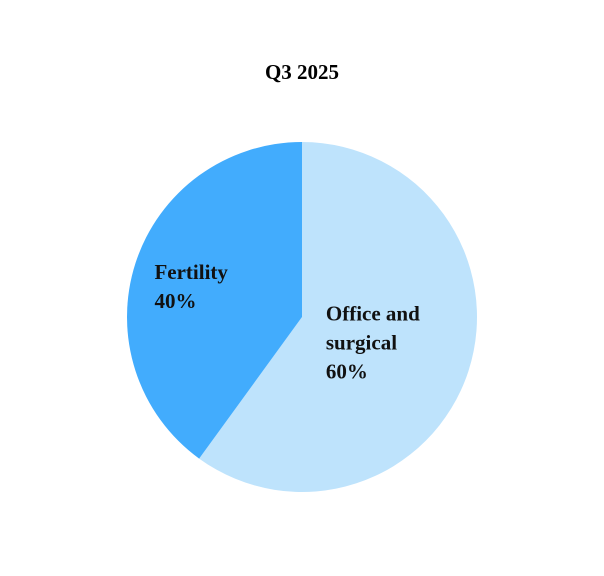  Describe the element at coordinates (210, 287) in the screenshot. I see `slice-label: Fertility 40%` at that location.